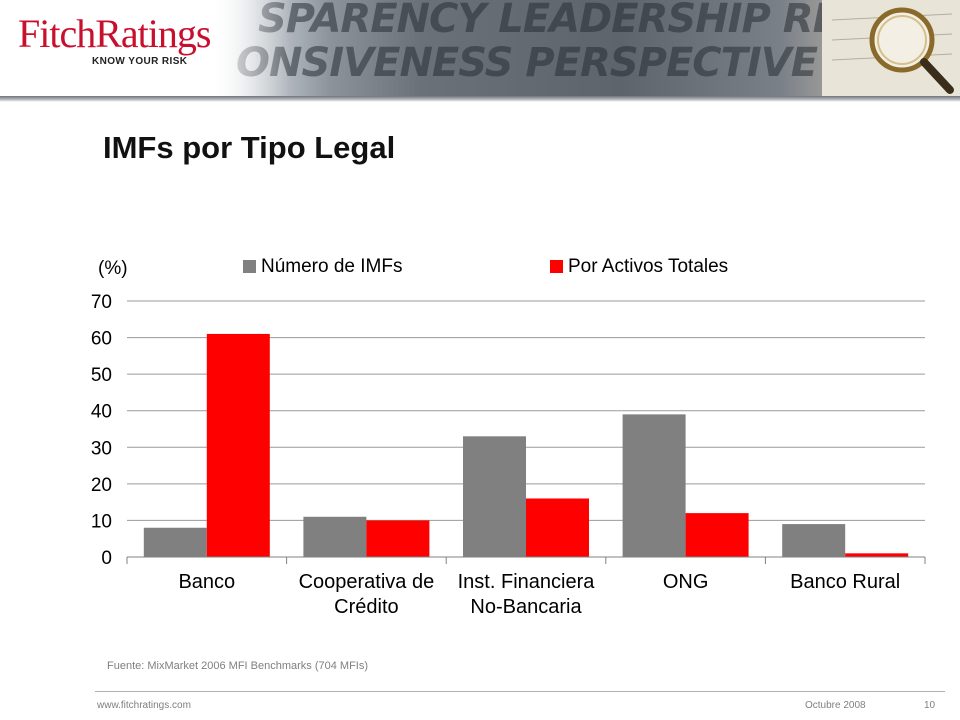 This screenshot has height=720, width=960. Describe the element at coordinates (930, 705) in the screenshot. I see `page-number: 10` at that location.